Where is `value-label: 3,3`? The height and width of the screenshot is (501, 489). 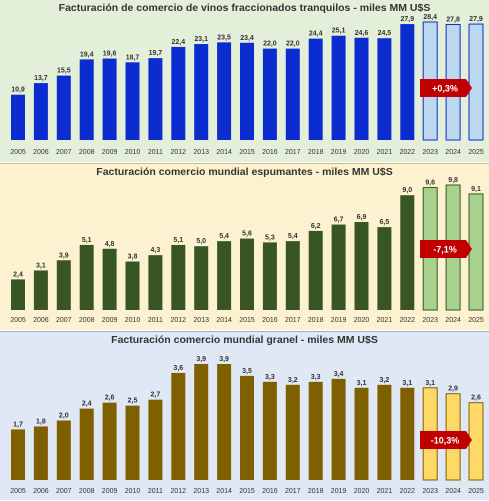
value-label: 3,3 is located at coordinates (270, 377).